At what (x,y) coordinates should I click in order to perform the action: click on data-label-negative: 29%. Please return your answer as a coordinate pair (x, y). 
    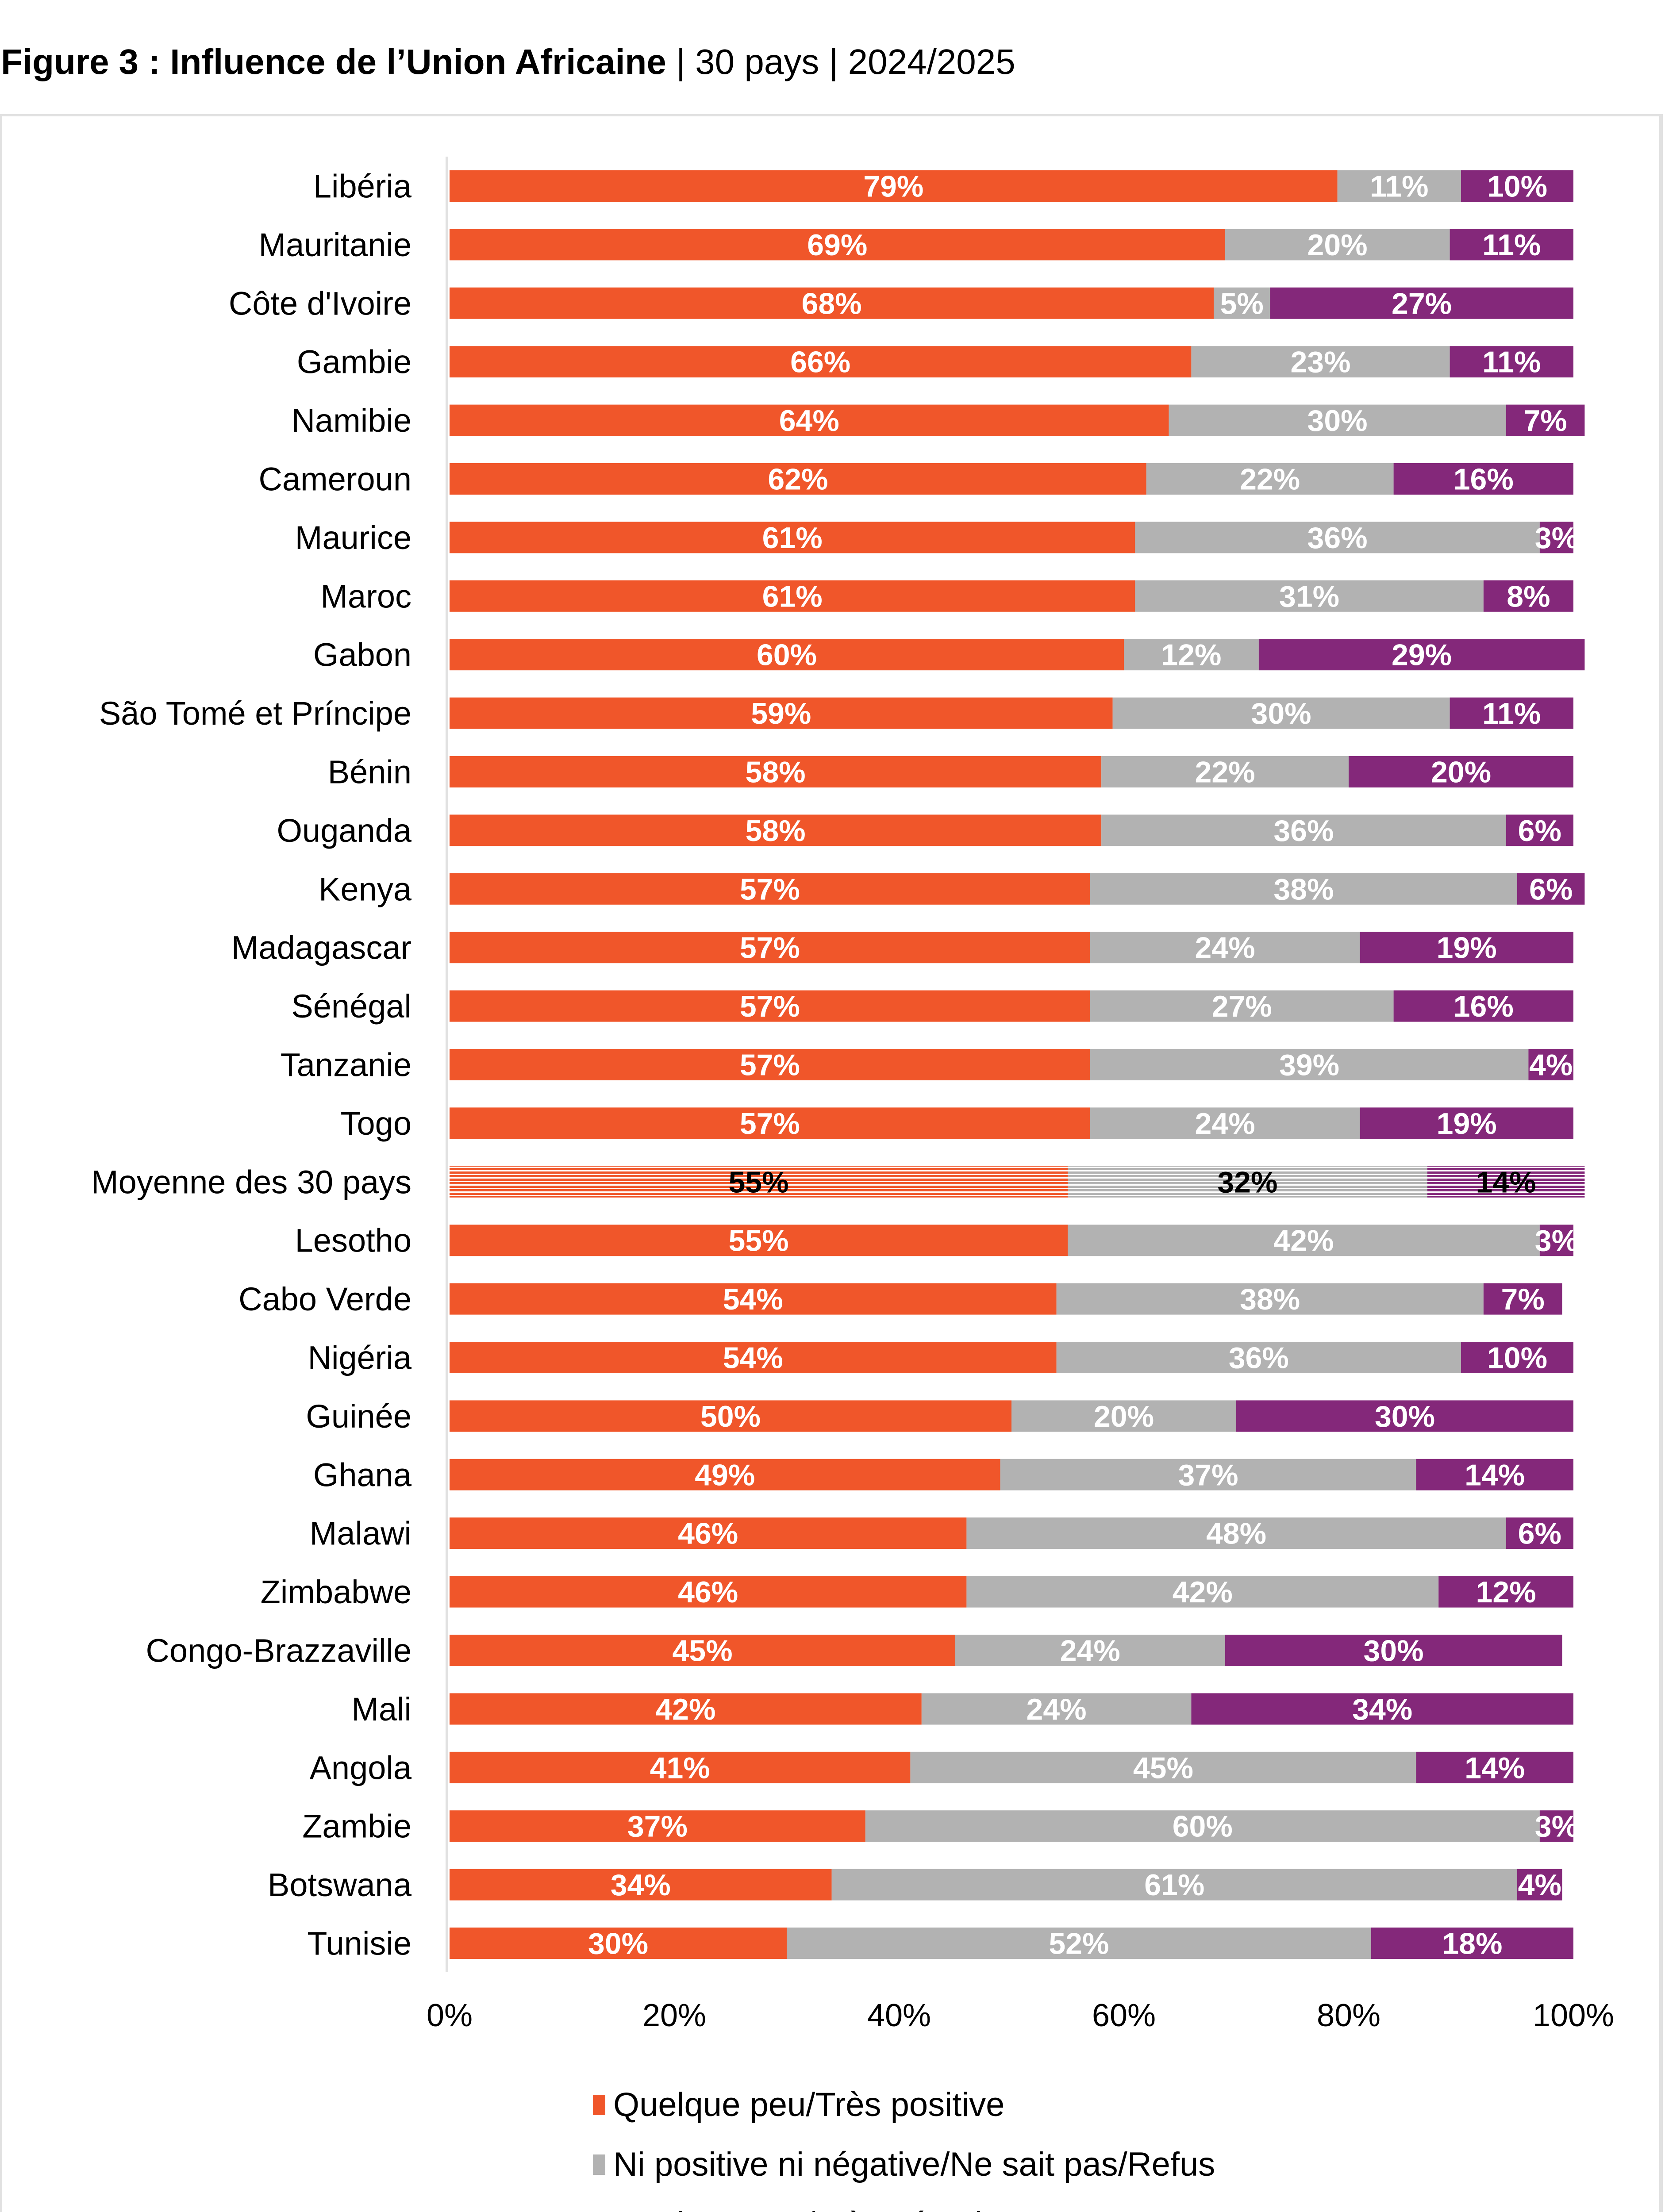
    Looking at the image, I should click on (1422, 655).